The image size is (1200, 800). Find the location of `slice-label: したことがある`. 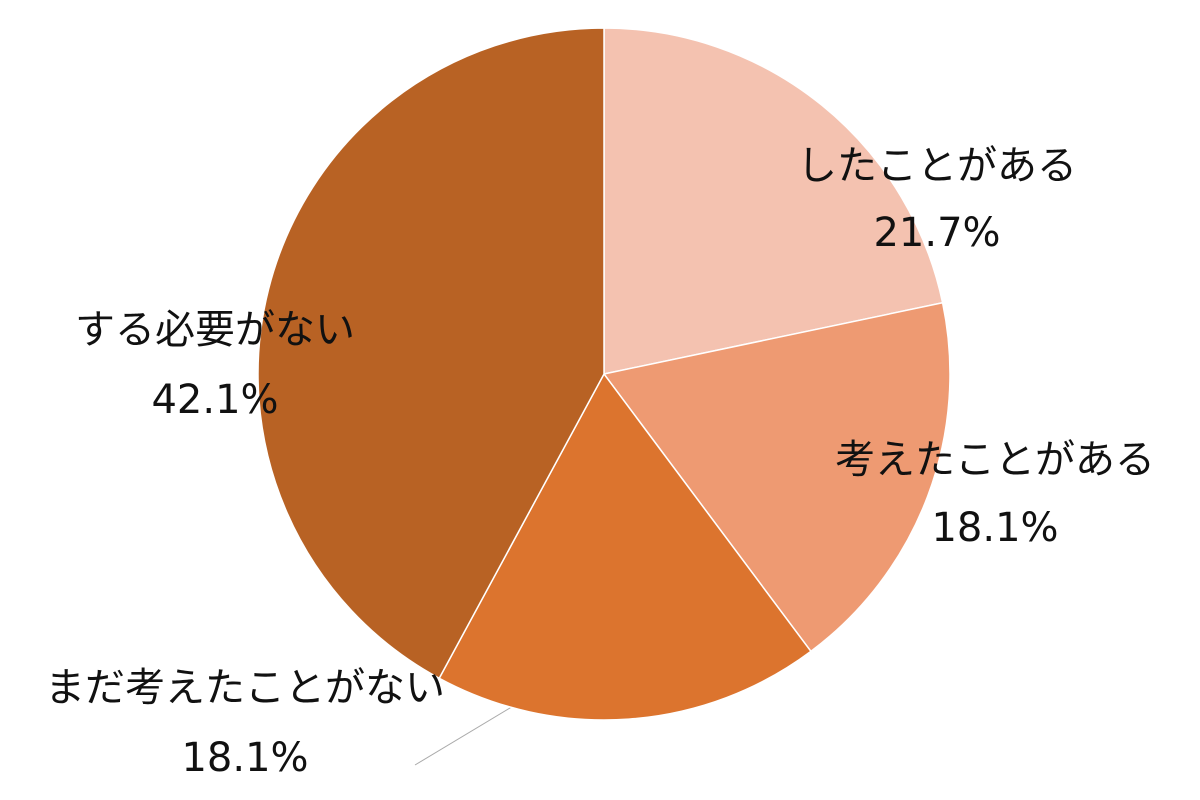

slice-label: したことがある is located at coordinates (937, 166).